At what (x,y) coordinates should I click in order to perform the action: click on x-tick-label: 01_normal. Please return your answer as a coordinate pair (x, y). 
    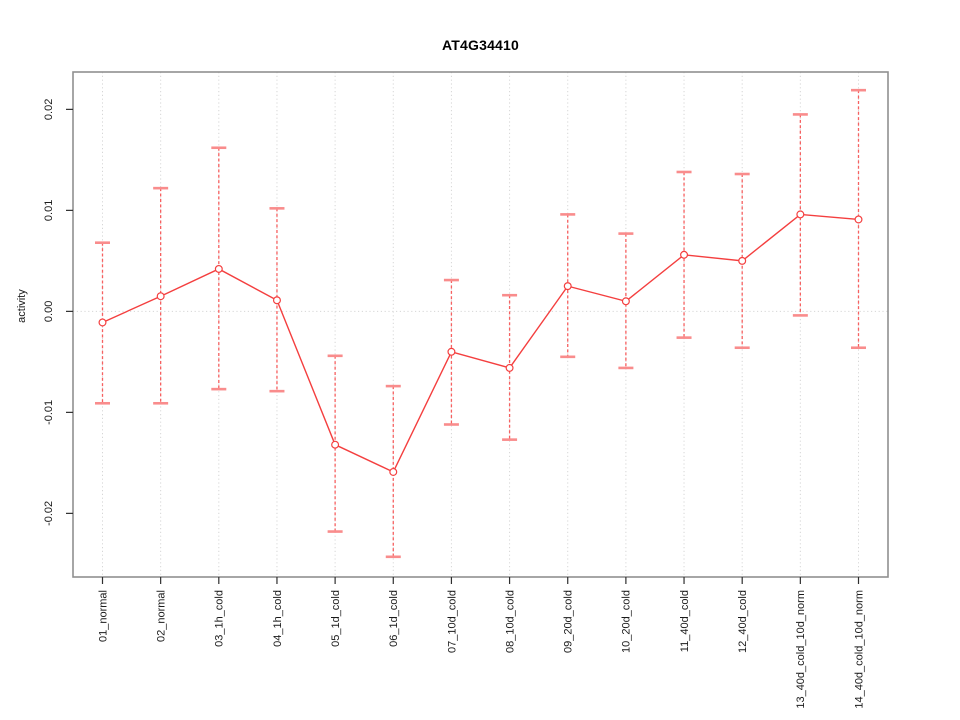
    Looking at the image, I should click on (103, 616).